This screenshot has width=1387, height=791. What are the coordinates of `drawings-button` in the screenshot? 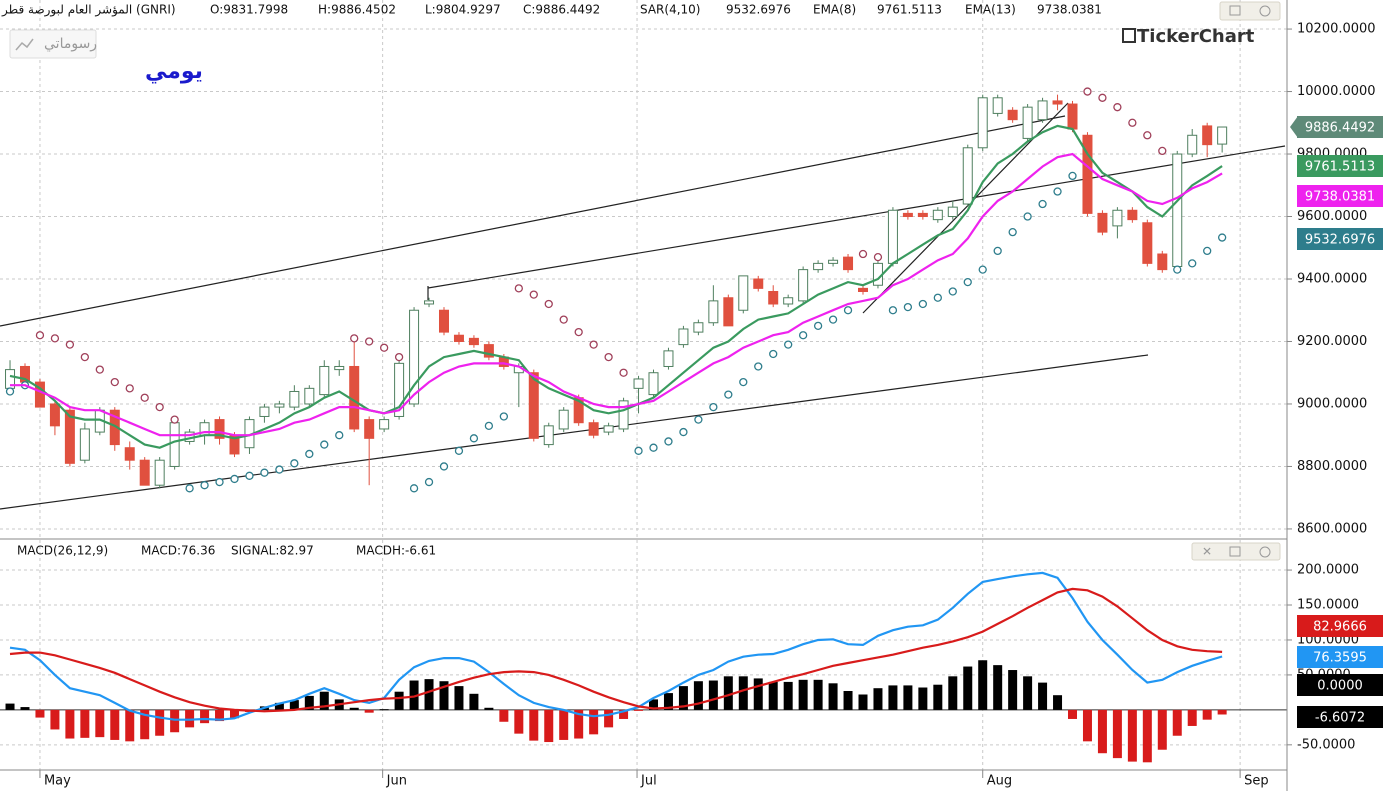 It's located at (53, 44).